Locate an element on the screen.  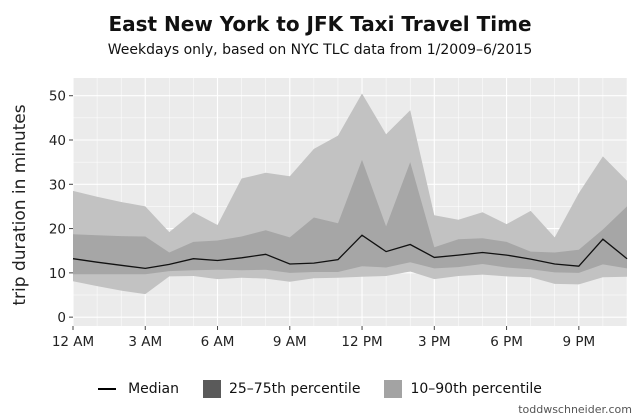
x-tick-label: 3 AM is located at coordinates (145, 342).